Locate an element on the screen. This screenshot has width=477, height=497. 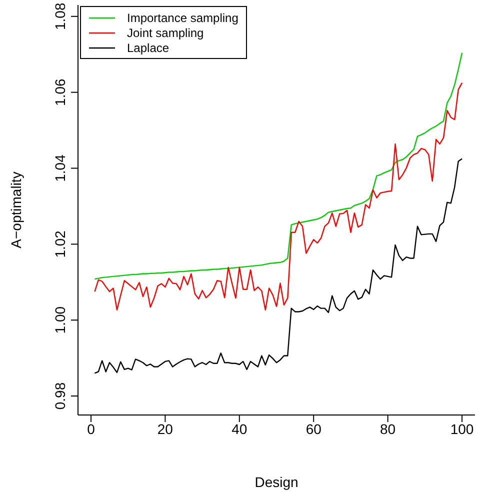
y-tick-label: 1.04 is located at coordinates (60, 168).